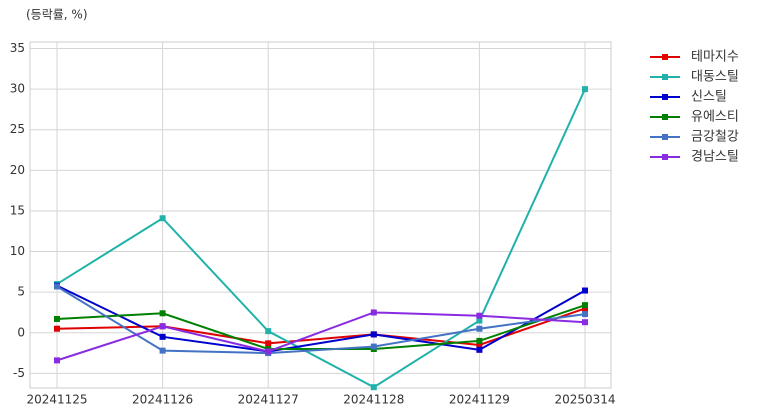 The image size is (761, 416). Describe the element at coordinates (584, 400) in the screenshot. I see `x-tick-label: 20250314` at that location.